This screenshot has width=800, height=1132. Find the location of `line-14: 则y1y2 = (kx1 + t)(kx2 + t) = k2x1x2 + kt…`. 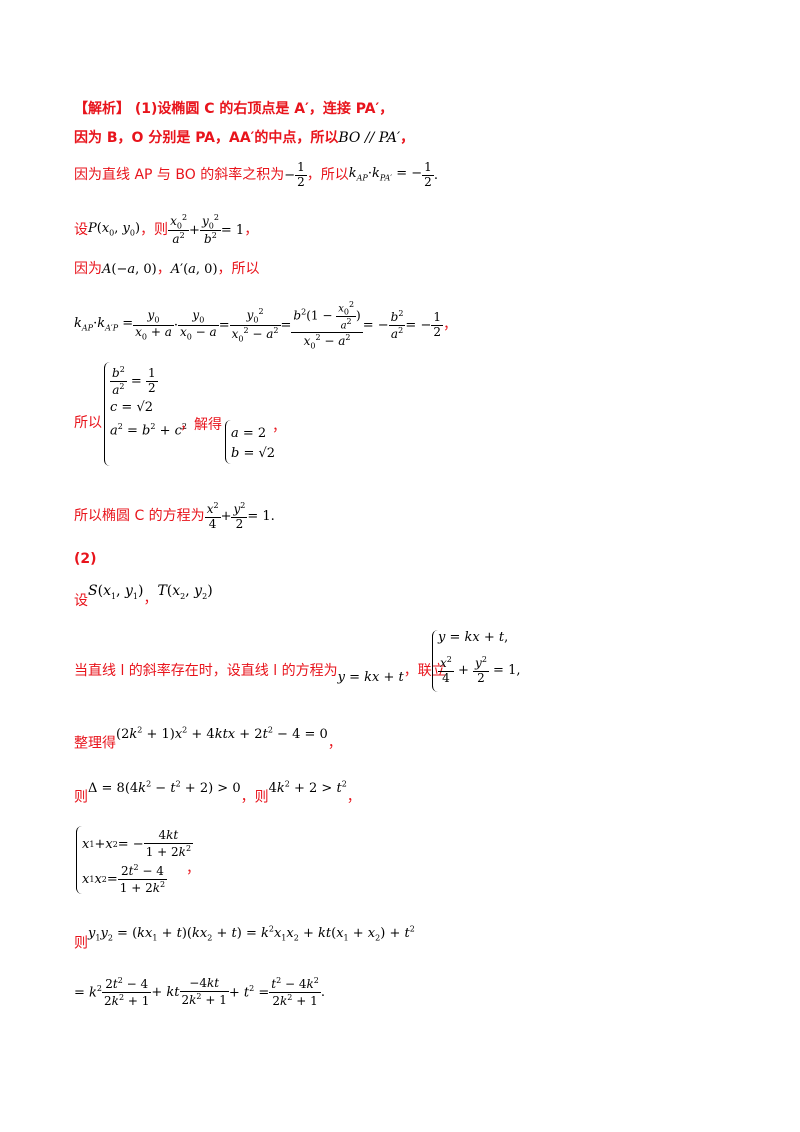

line-14: 则y1y2 = (kx1 + t)(kx2 + t) = k2x1x2 + kt… is located at coordinates (244, 938).